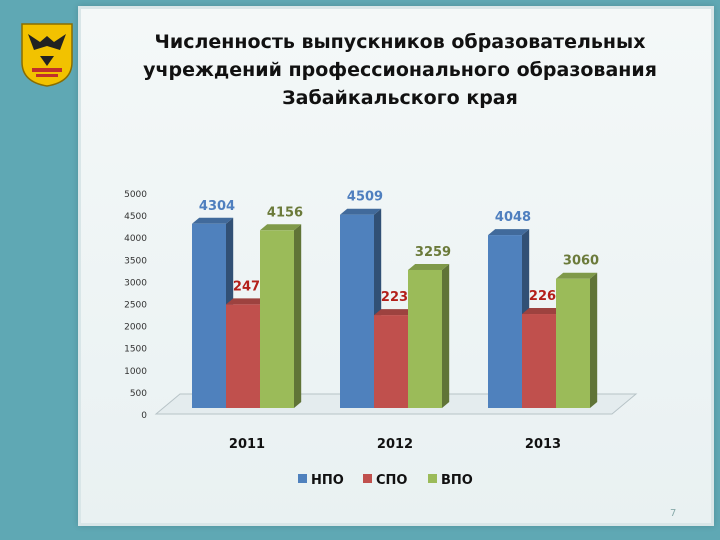  What do you see at coordinates (138, 394) in the screenshot?
I see `y-tick-label: 500` at bounding box center [138, 394].